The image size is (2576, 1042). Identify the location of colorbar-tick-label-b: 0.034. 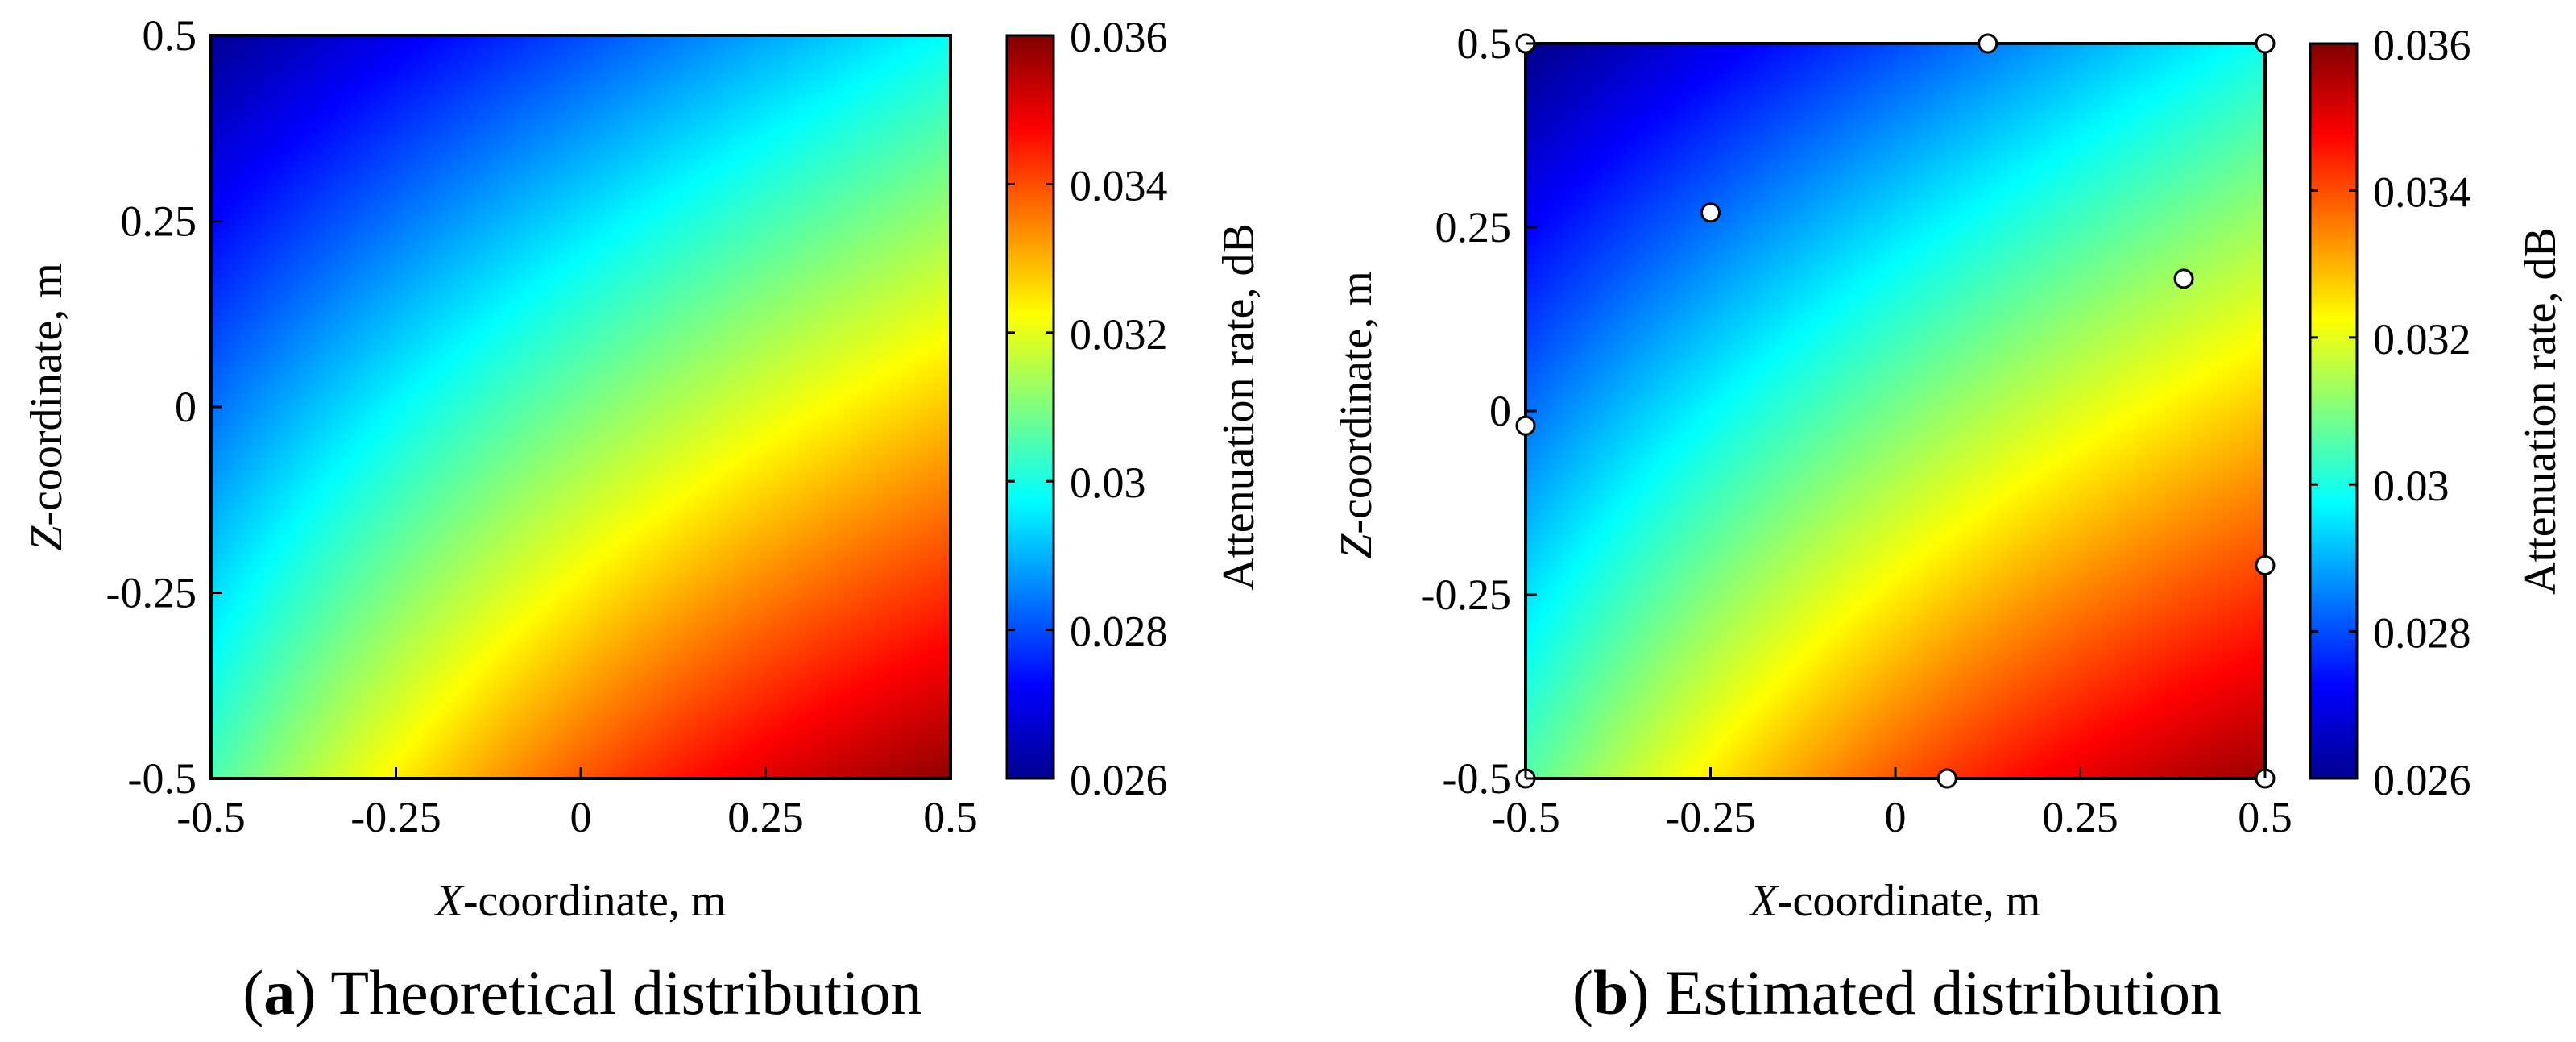
(2422, 192).